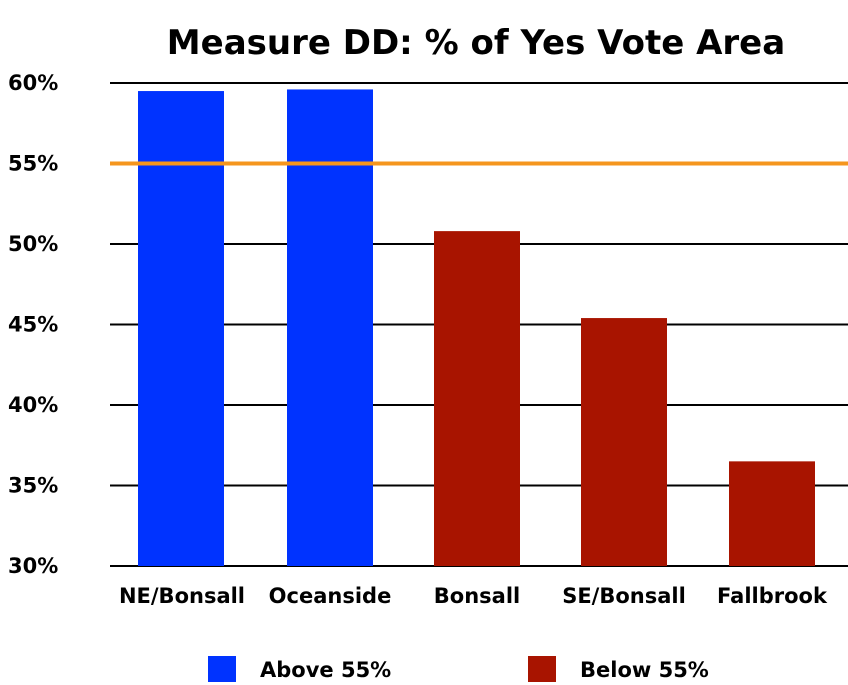 This screenshot has width=848, height=685. What do you see at coordinates (33, 486) in the screenshot?
I see `y-tick-label: 35%` at bounding box center [33, 486].